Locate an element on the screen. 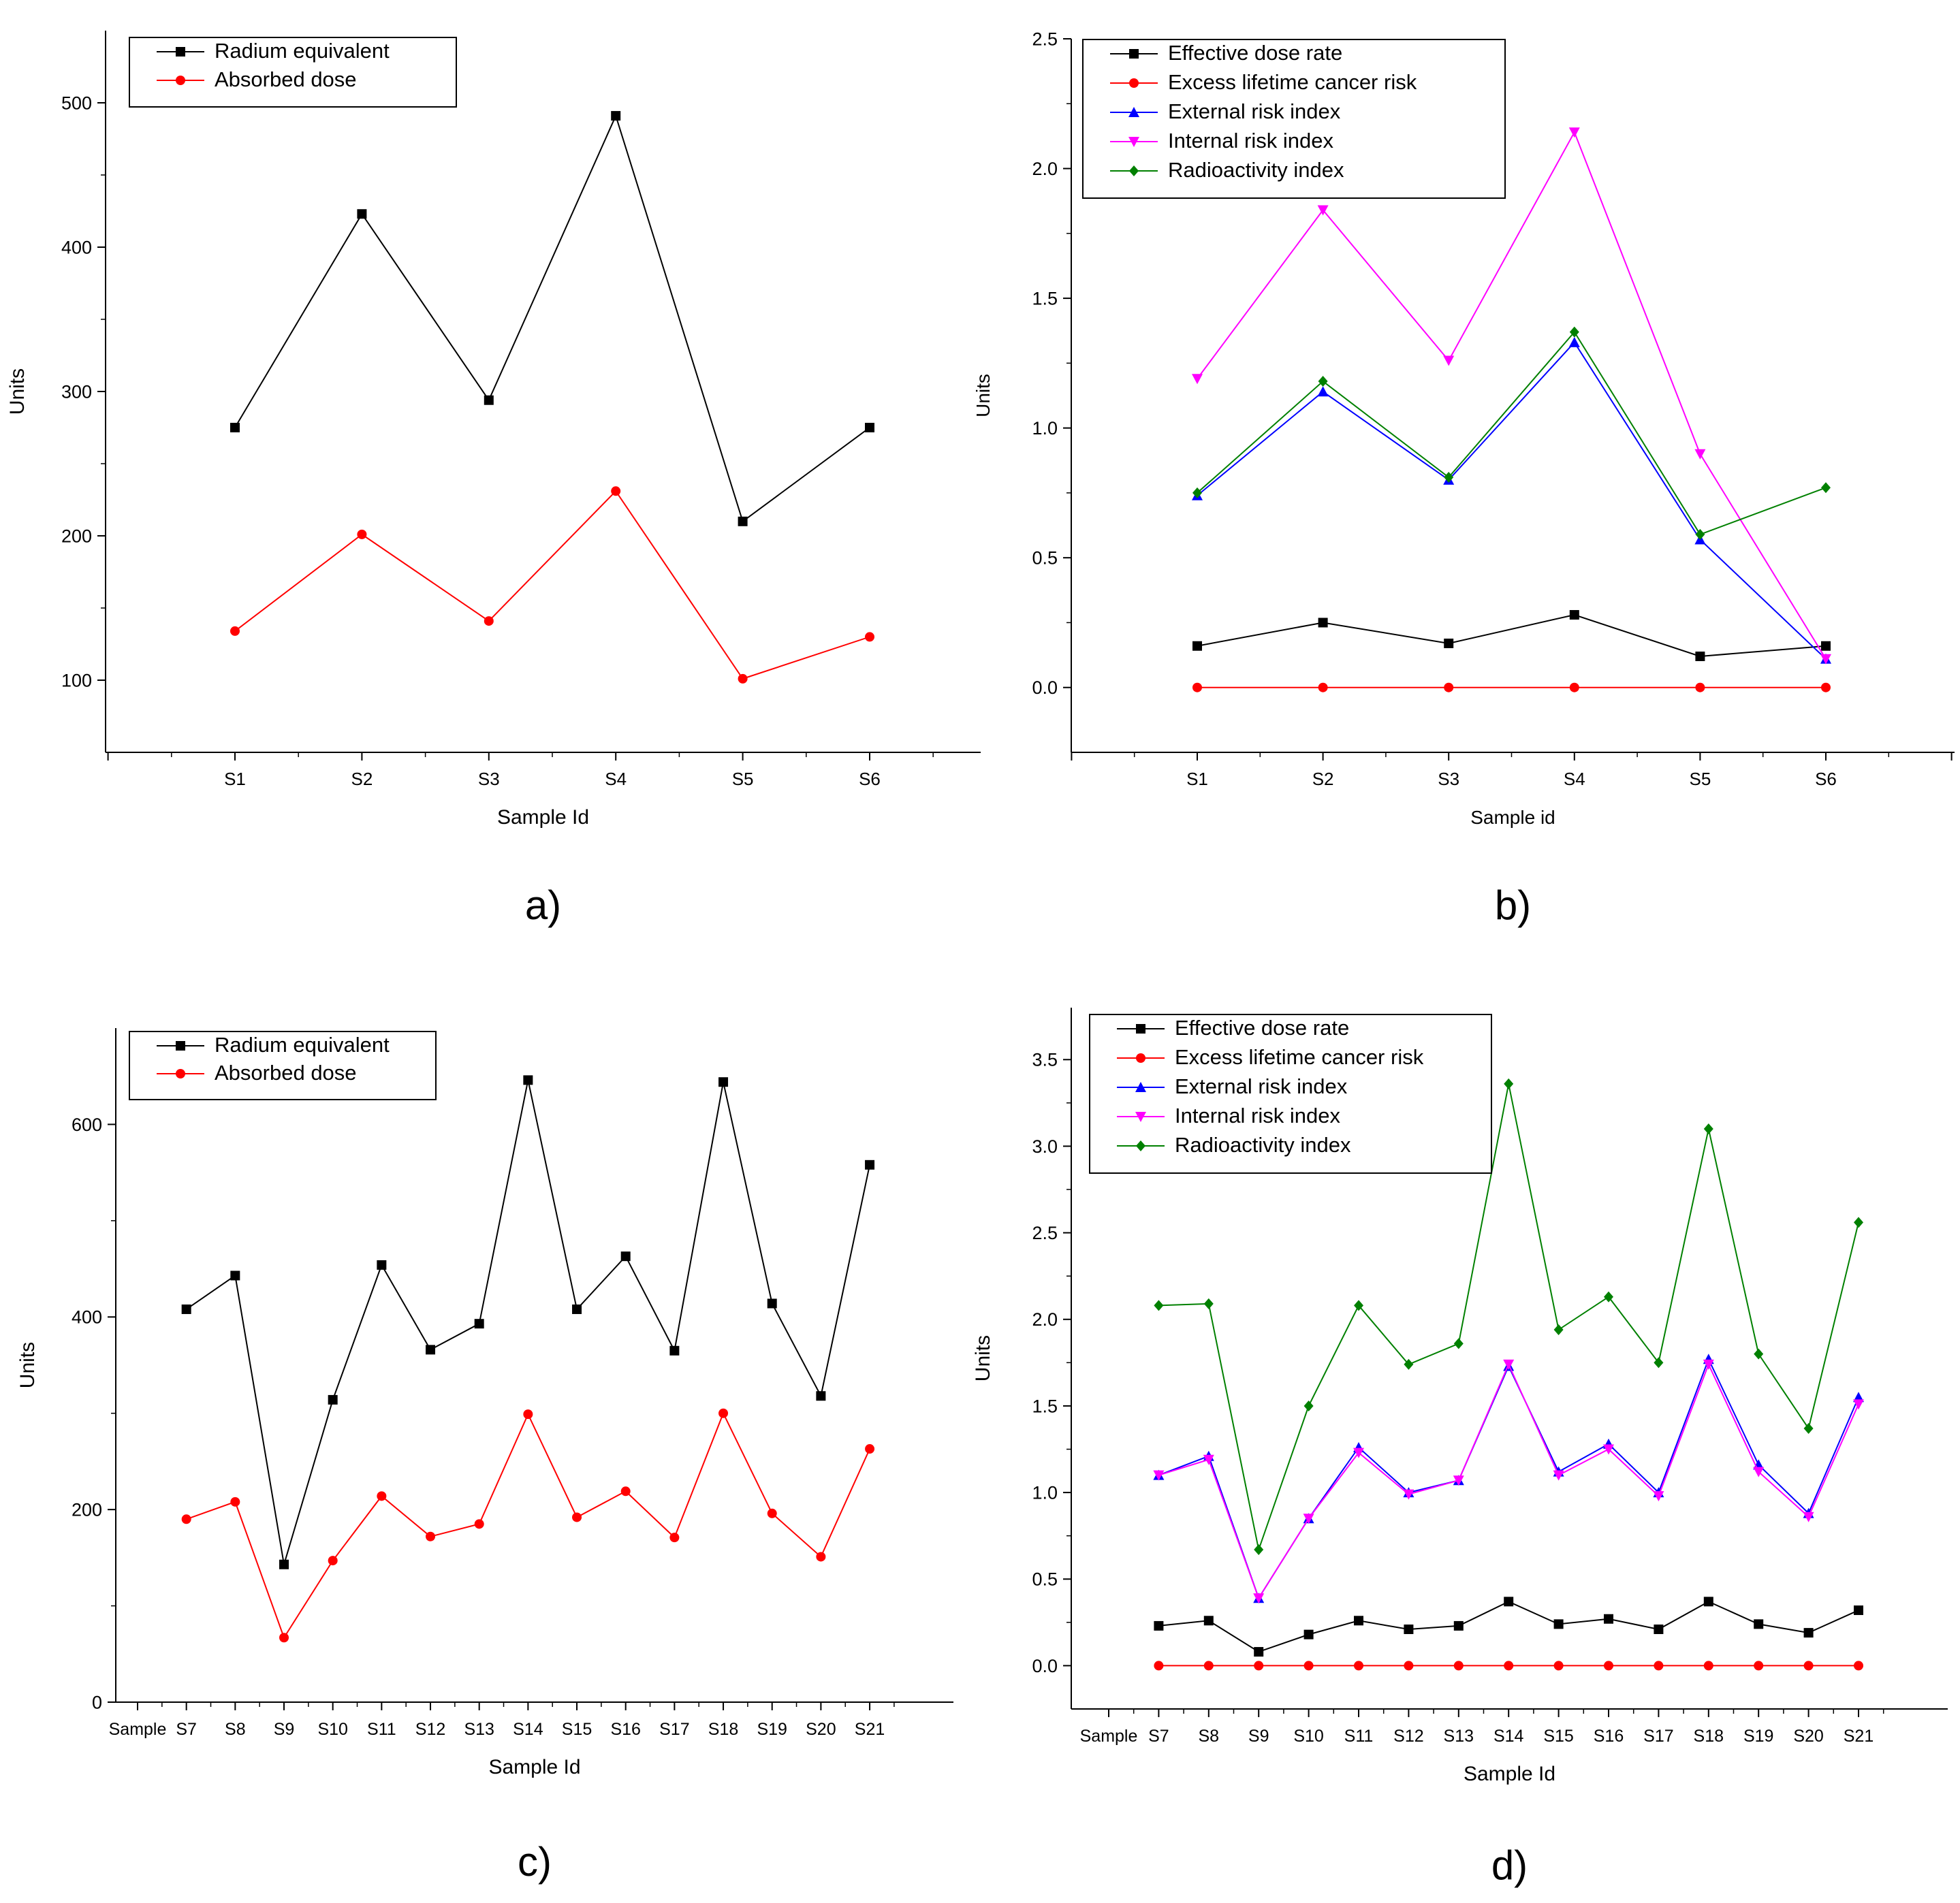  x-tick-label: S7 is located at coordinates (186, 1729).